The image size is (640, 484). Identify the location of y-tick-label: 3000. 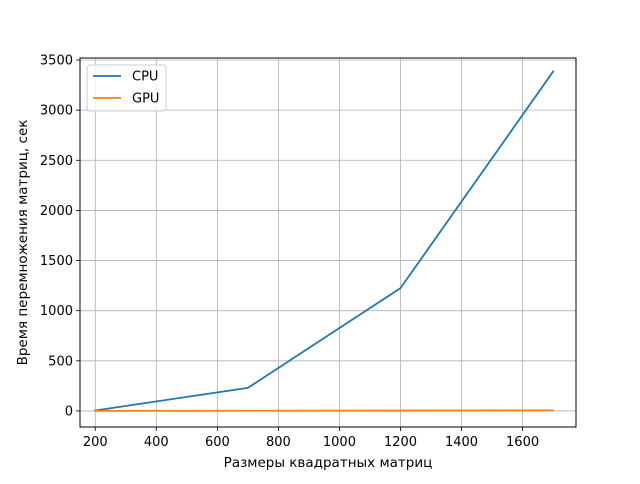
(56, 111).